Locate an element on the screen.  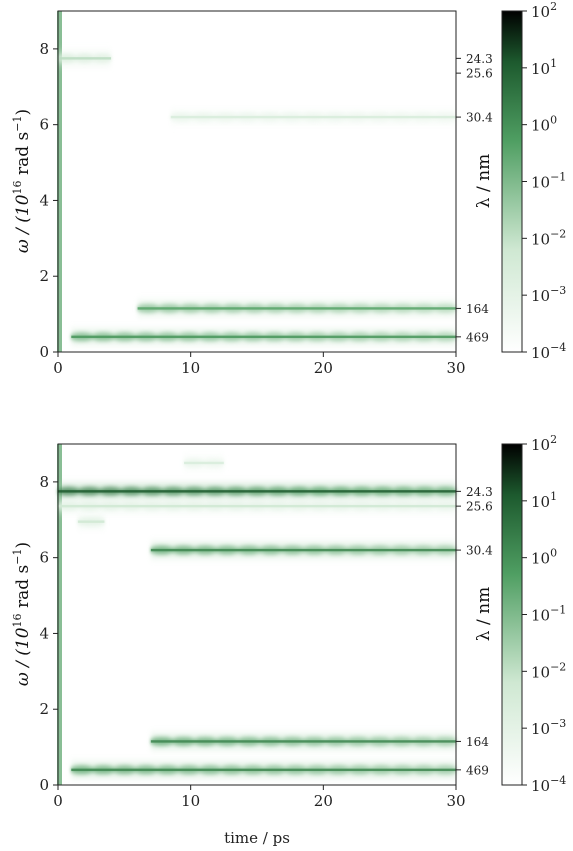
band-7.36 is located at coordinates (257, 506).